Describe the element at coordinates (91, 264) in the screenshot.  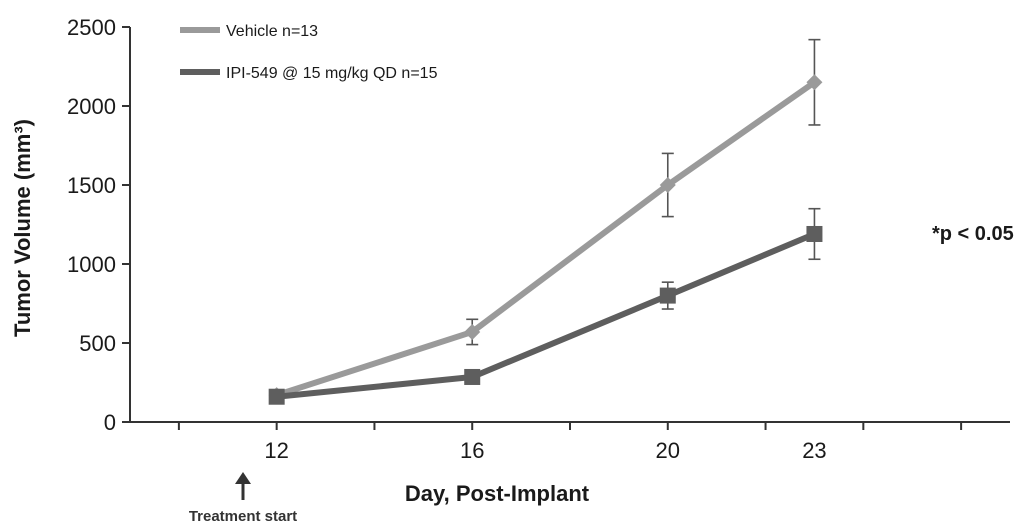
I see `y-tick-label: 1000` at that location.